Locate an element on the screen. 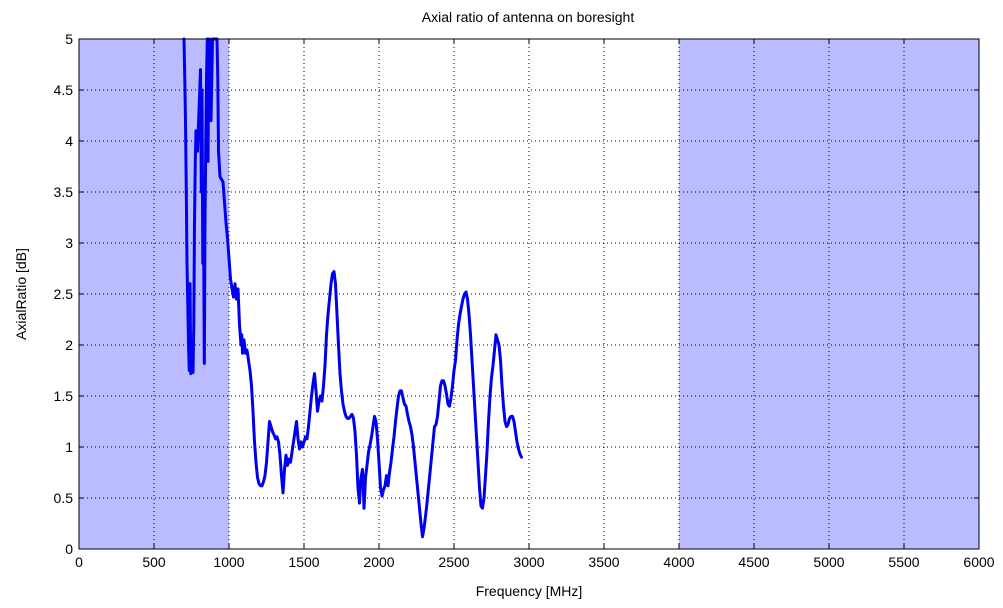 The image size is (1003, 608). x-tick-label: 1000 is located at coordinates (228, 562).